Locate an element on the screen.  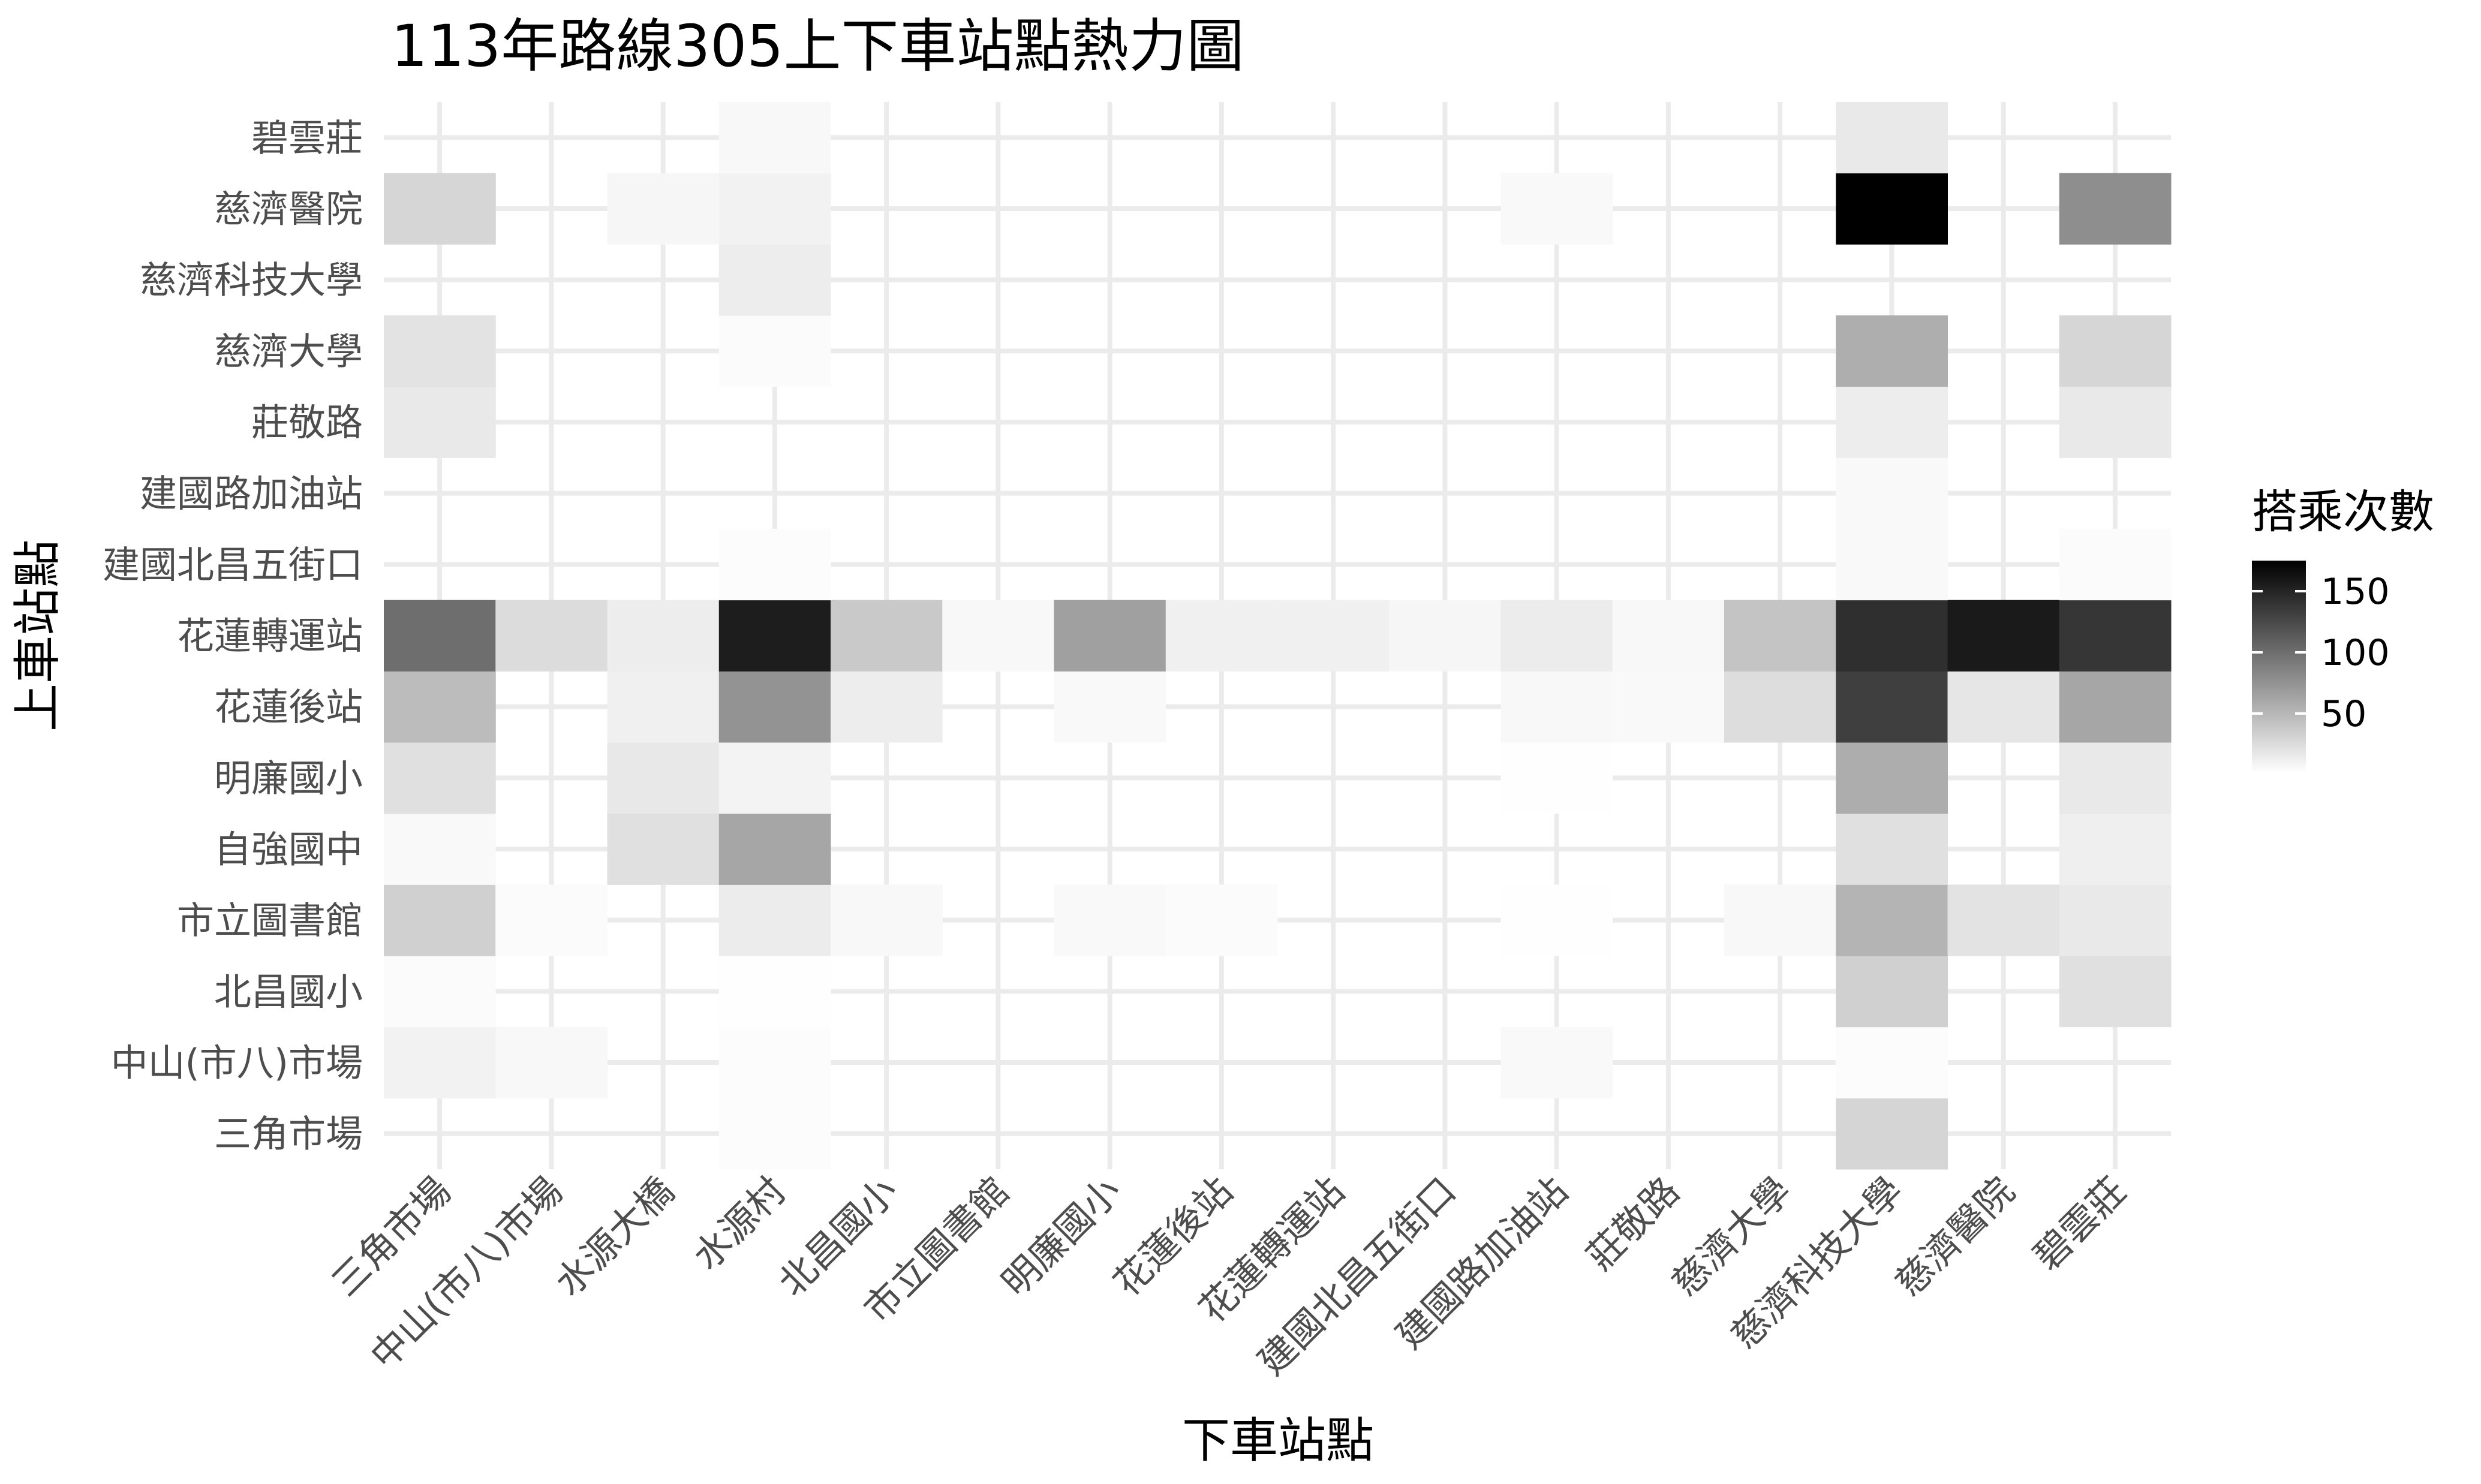
y-tick-label: 市立圖書館 is located at coordinates (270, 921).